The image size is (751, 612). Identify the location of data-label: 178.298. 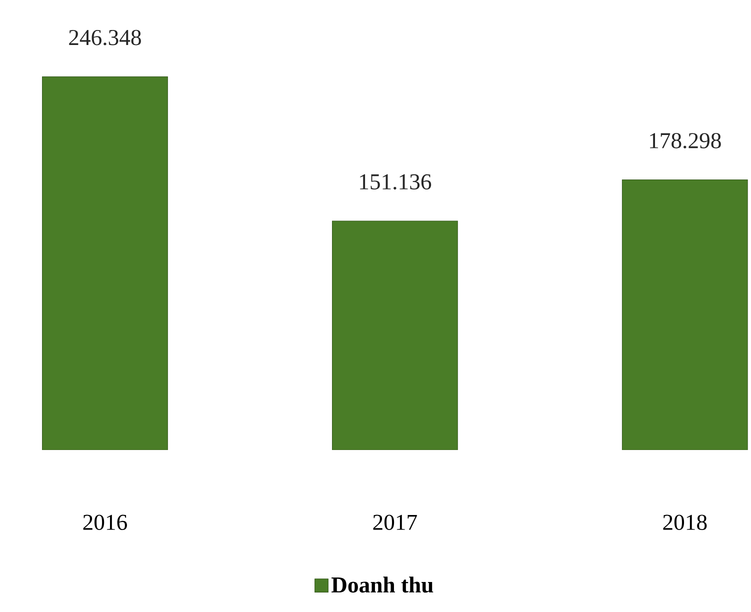
(685, 140).